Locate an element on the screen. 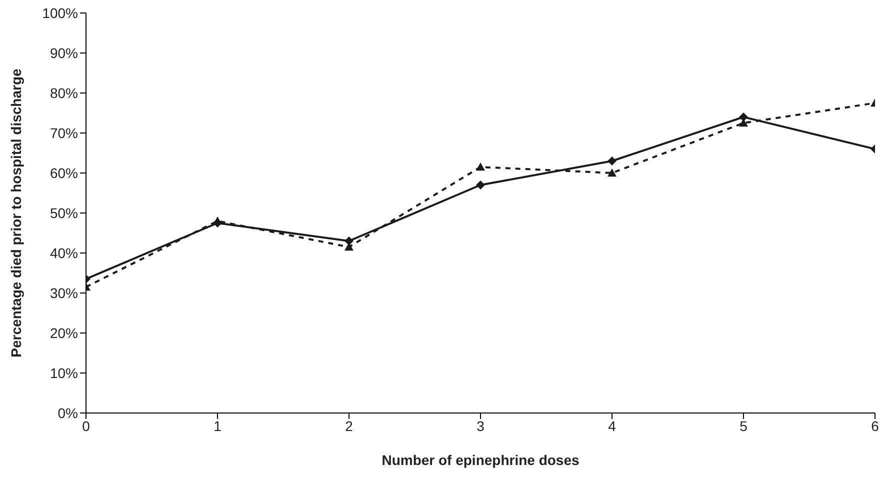  y-tick-label: 70% is located at coordinates (64, 132).